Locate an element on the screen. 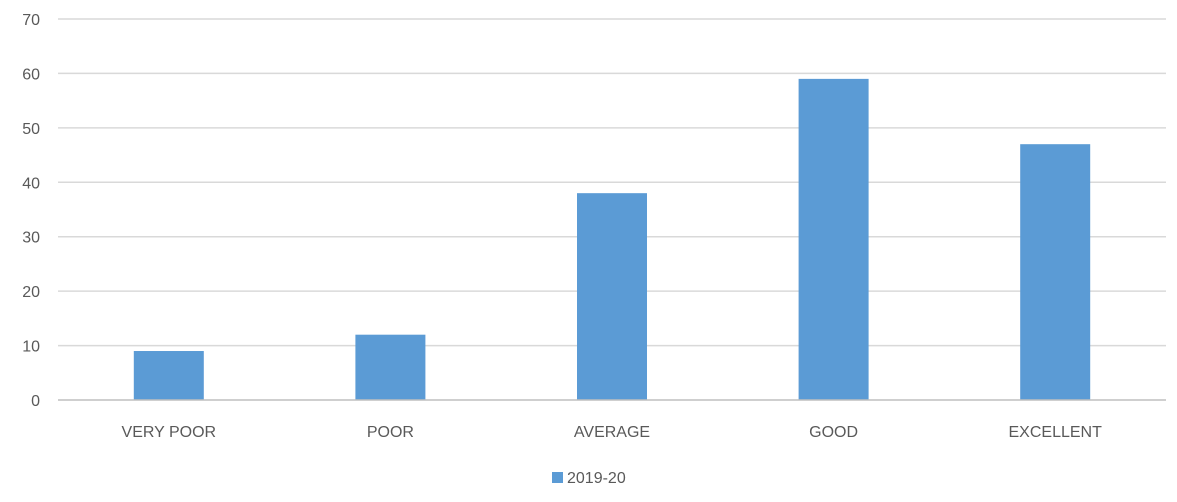  x-tick-label: VERY POOR is located at coordinates (169, 432).